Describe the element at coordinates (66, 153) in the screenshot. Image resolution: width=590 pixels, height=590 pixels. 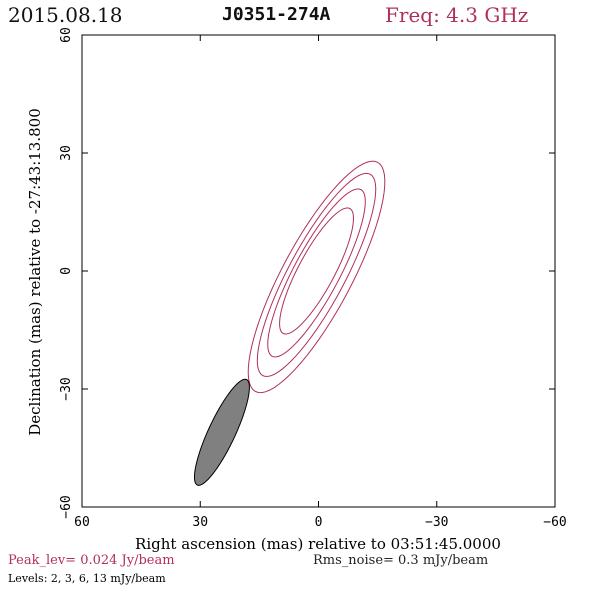
I see `y-tick-label: 30` at that location.